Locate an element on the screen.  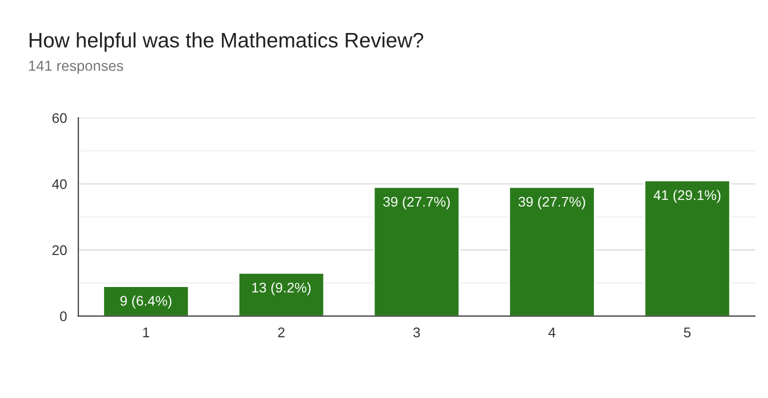
y-tick-label: 0 is located at coordinates (63, 316).